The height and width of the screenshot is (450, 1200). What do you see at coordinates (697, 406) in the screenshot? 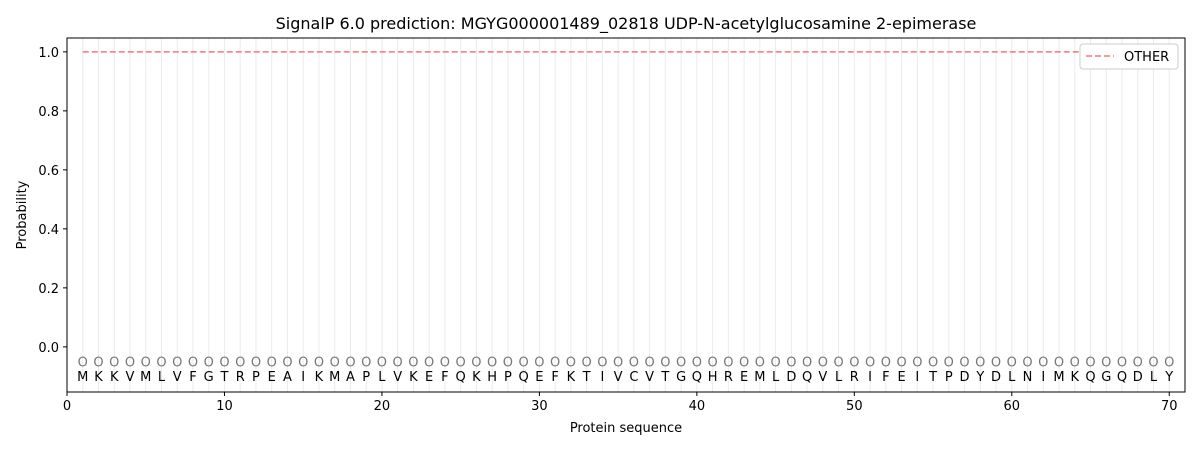
I see `x-tick-label: 40` at bounding box center [697, 406].